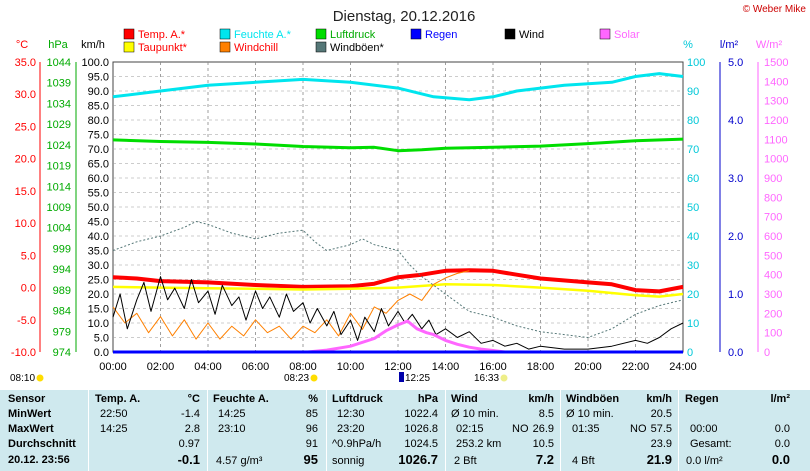 This screenshot has width=810, height=471. What do you see at coordinates (27, 399) in the screenshot?
I see `row-sensor-label: Sensor` at bounding box center [27, 399].